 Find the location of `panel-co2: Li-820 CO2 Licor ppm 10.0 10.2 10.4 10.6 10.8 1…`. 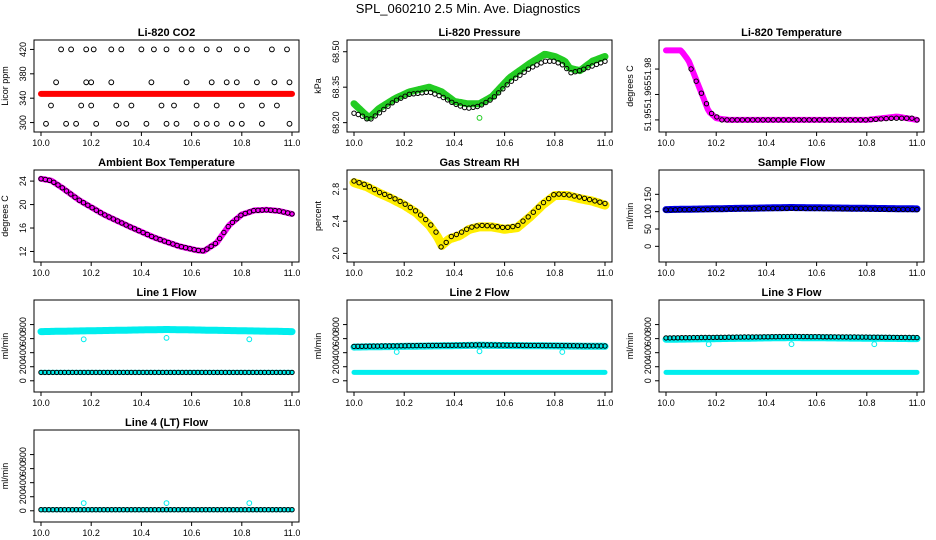

panel-co2: Li-820 CO2 Licor ppm 10.0 10.2 10.4 10.6 10.8 1… is located at coordinates (150, 87).